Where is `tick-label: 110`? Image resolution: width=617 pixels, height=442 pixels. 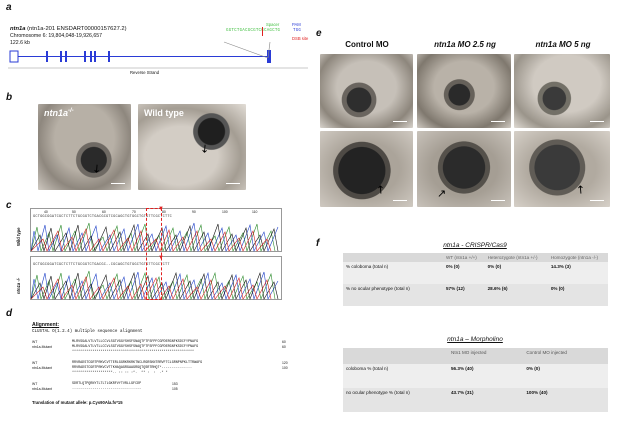
tick-label: 110 is located at coordinates (255, 212).